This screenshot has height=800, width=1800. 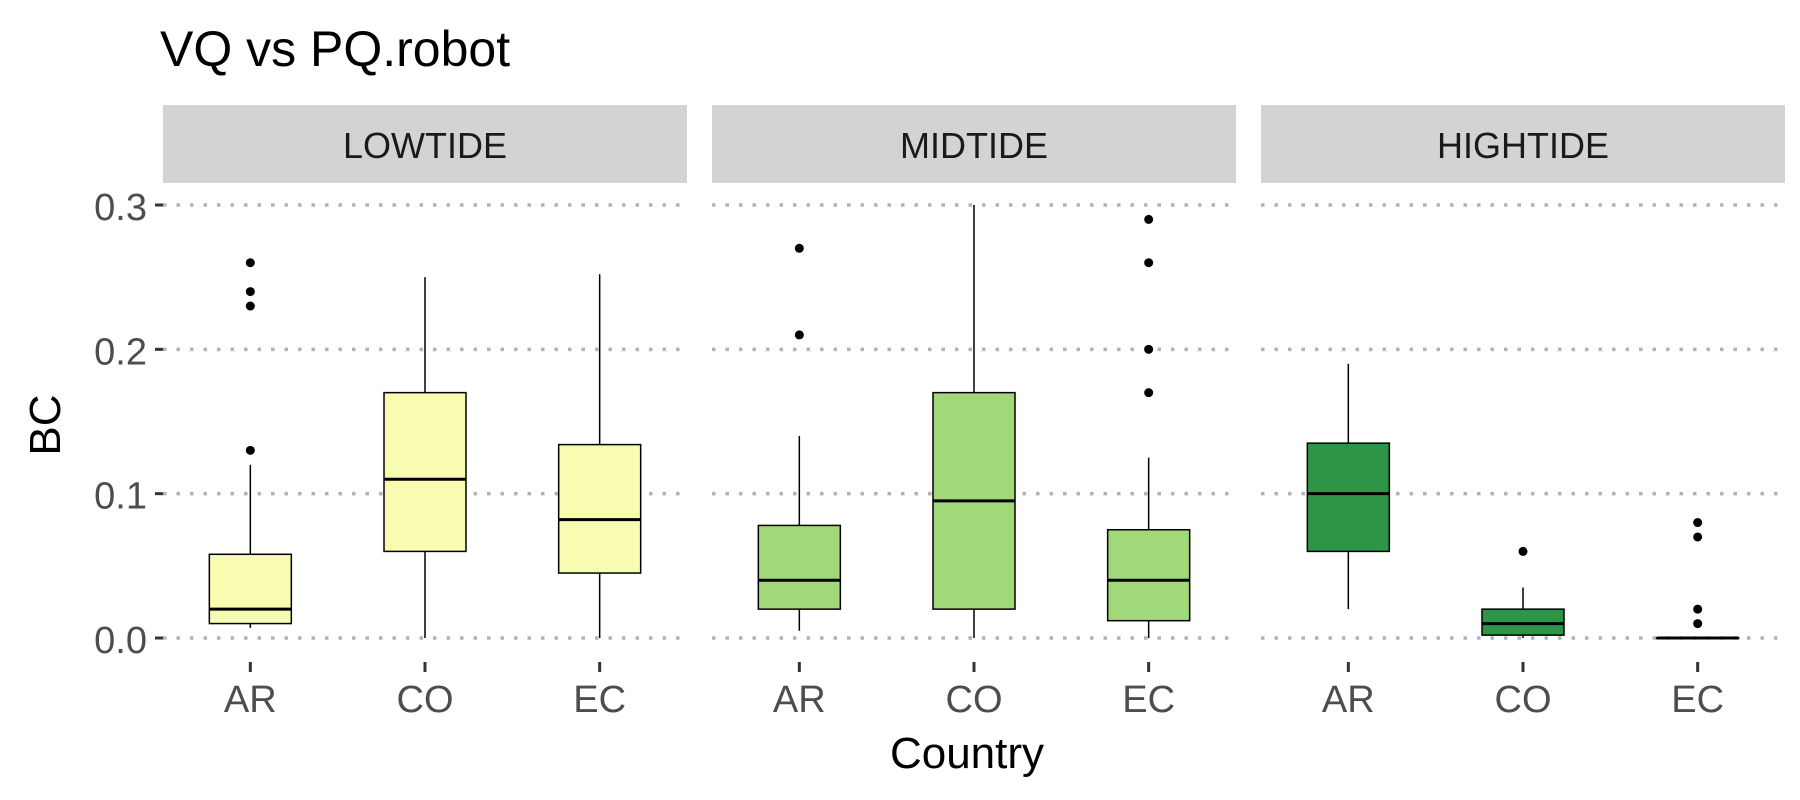 I want to click on y-tick-label: 0.0, so click(x=120, y=641).